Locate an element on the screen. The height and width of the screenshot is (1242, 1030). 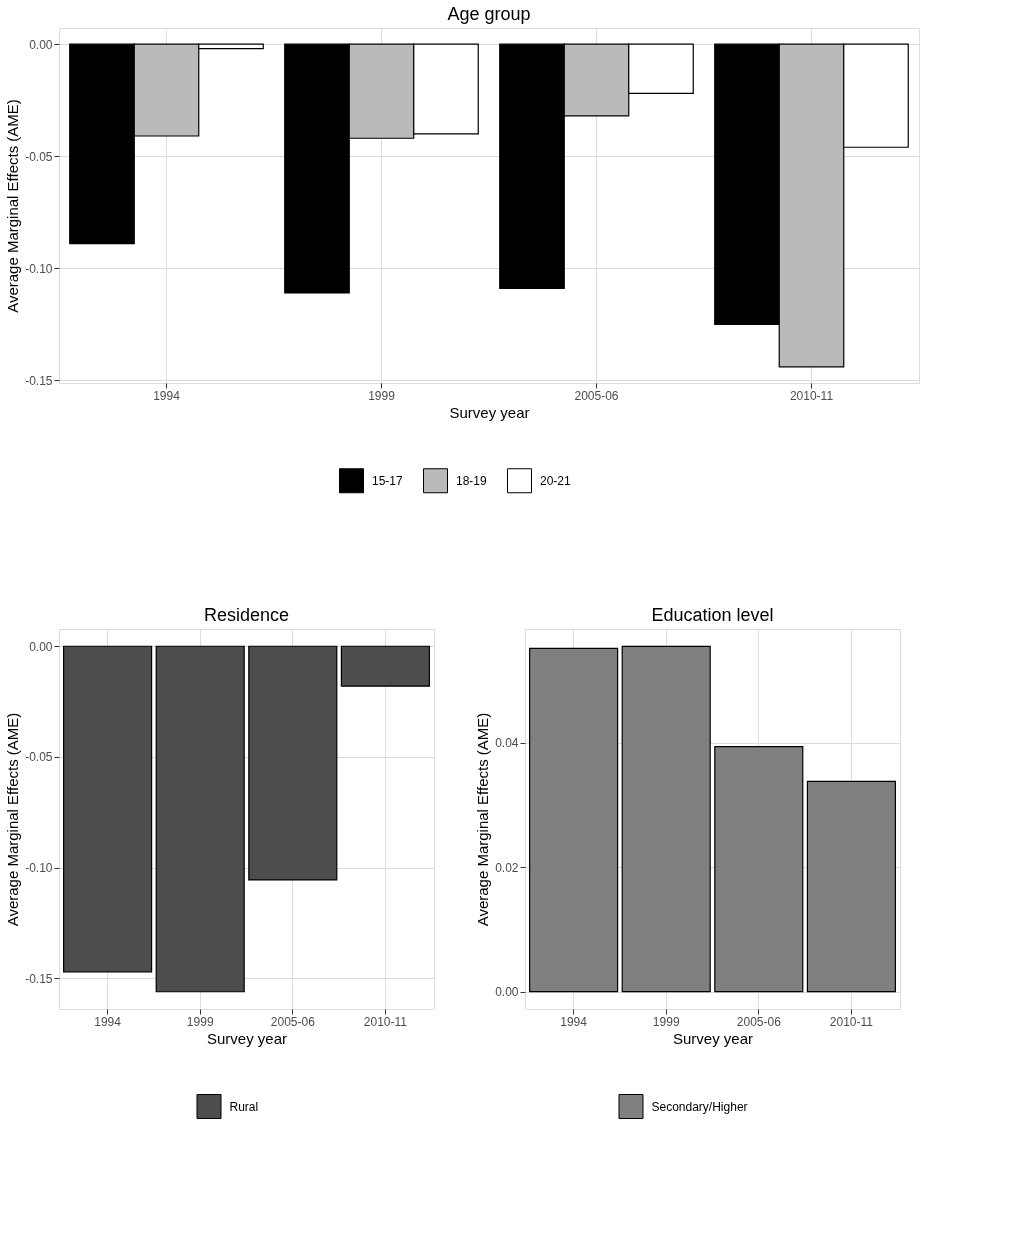
legend-label: 15-17 is located at coordinates (388, 480).